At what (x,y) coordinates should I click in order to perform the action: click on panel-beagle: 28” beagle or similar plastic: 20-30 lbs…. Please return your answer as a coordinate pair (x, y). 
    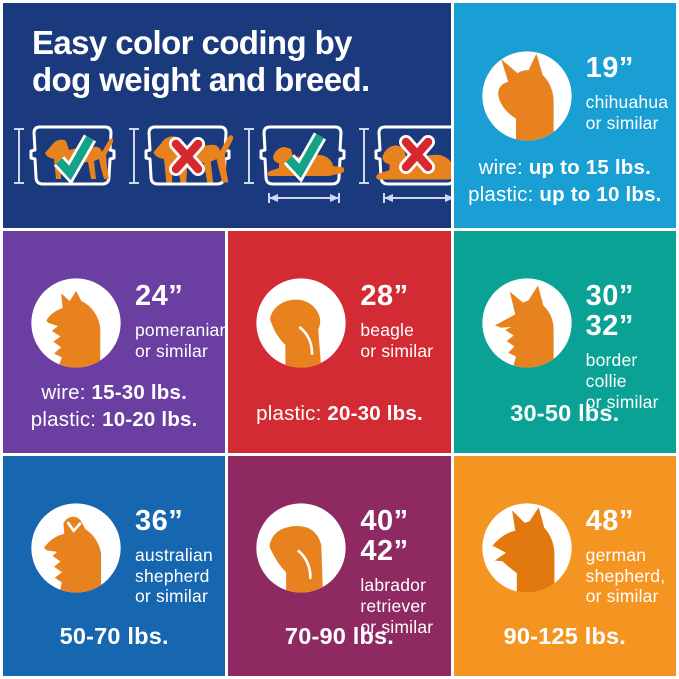
    Looking at the image, I should click on (339, 342).